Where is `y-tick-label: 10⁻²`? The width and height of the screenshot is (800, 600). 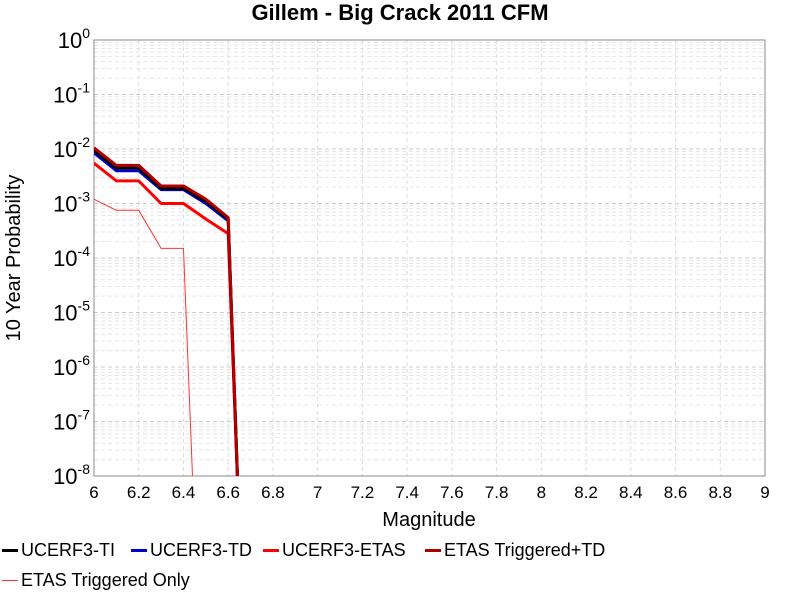
y-tick-label: 10⁻² is located at coordinates (71, 148).